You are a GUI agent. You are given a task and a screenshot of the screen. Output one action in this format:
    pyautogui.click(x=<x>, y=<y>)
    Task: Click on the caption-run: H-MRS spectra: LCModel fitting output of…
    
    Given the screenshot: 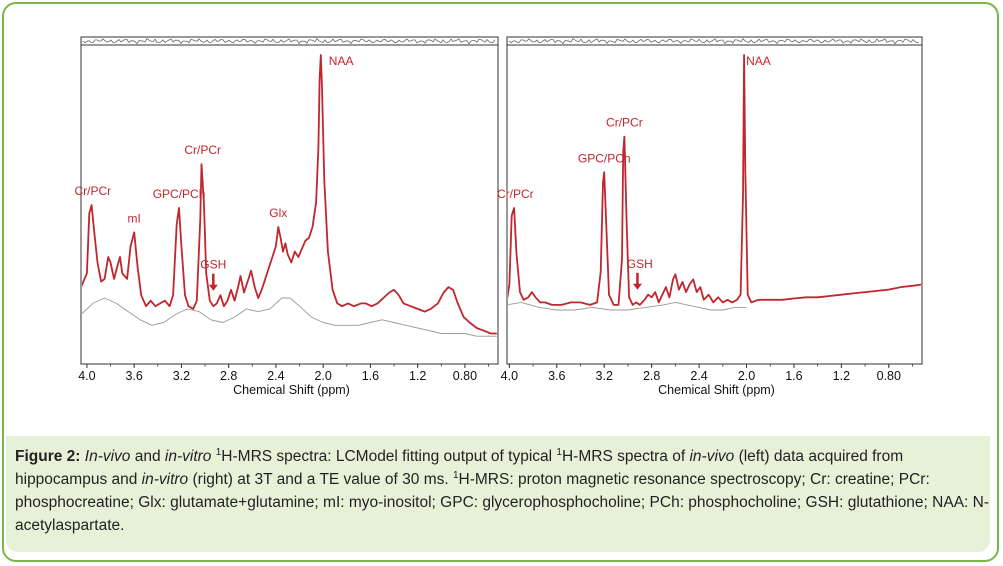 What is the action you would take?
    pyautogui.click(x=389, y=456)
    